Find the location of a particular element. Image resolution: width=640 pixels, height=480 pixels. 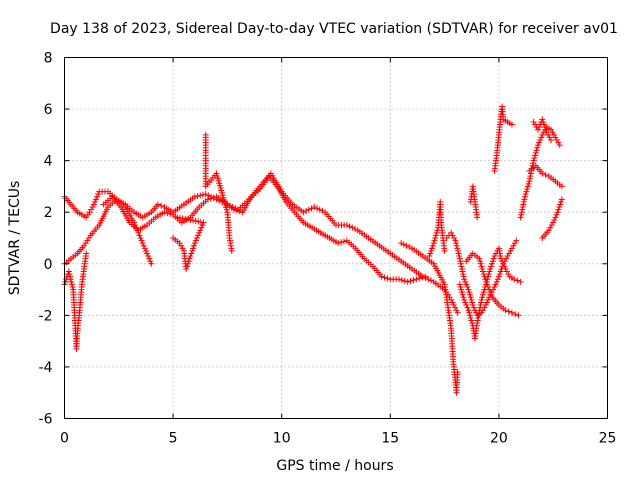

y-tick-label: -6 is located at coordinates (46, 420).